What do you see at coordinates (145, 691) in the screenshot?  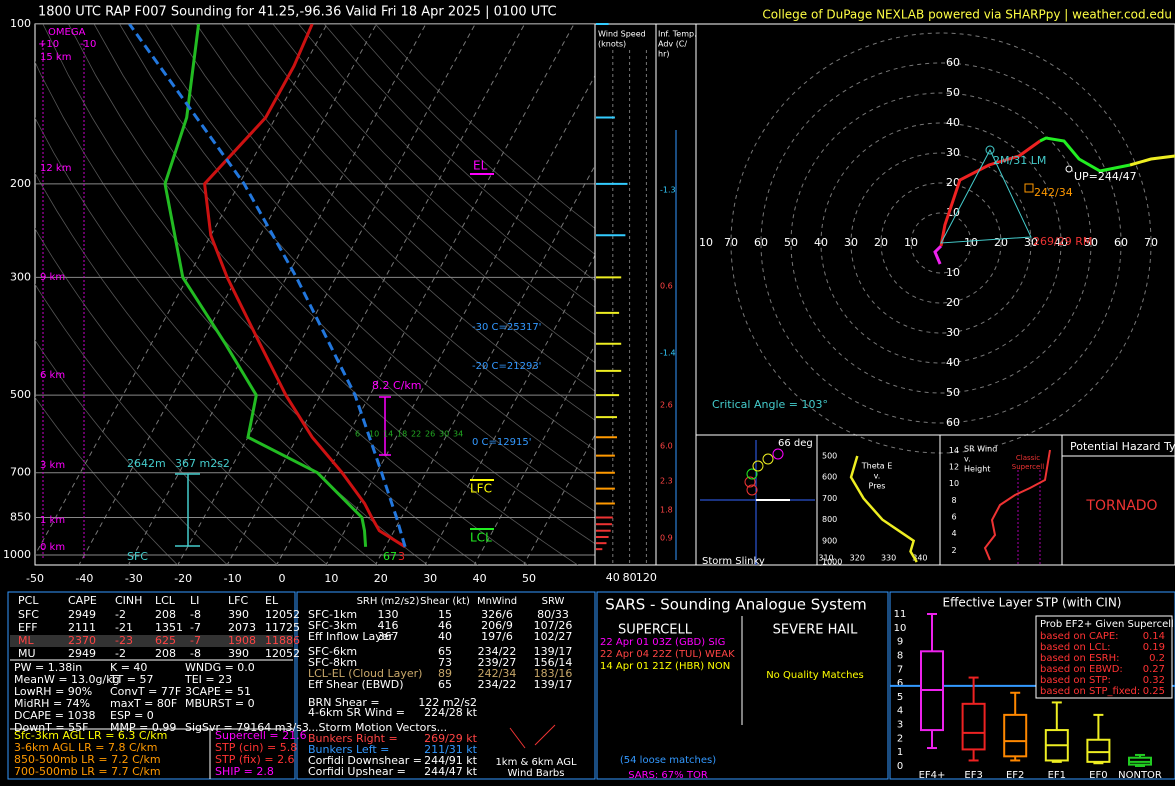 I see `label: ConvT = 77F` at bounding box center [145, 691].